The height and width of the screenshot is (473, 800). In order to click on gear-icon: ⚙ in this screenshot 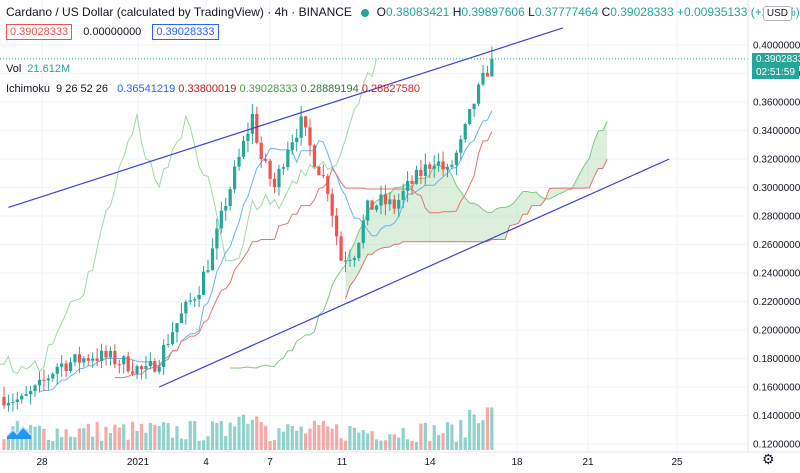, I will do `click(768, 459)`.